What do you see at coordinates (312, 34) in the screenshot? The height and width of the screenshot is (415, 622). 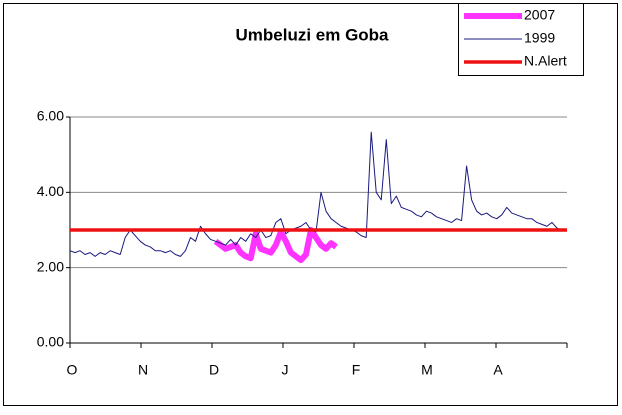 I see `chart-title: Umbeluzi em Goba` at bounding box center [312, 34].